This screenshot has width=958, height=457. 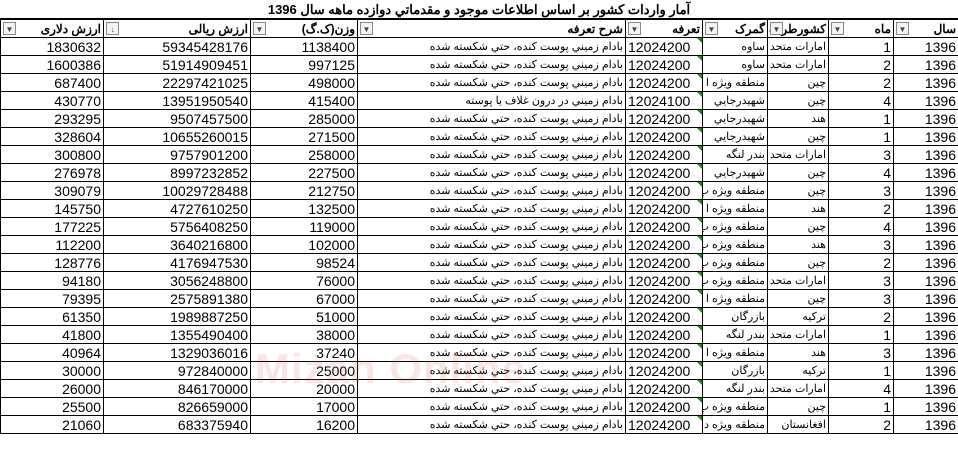 I want to click on rial-value-cell: 3056248800, so click(x=177, y=280).